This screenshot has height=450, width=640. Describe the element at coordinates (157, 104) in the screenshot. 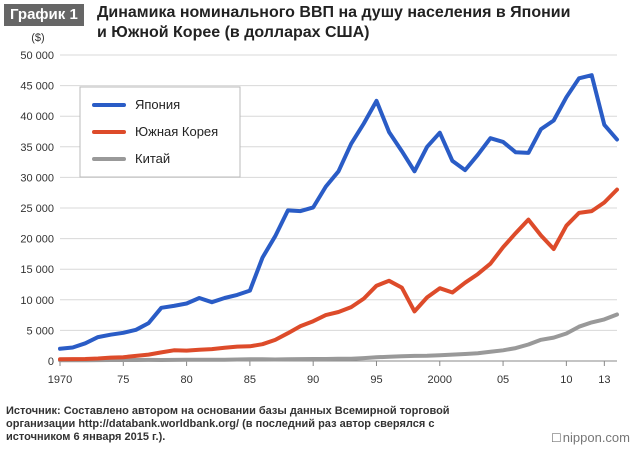

I see `legend-label: Япония` at that location.